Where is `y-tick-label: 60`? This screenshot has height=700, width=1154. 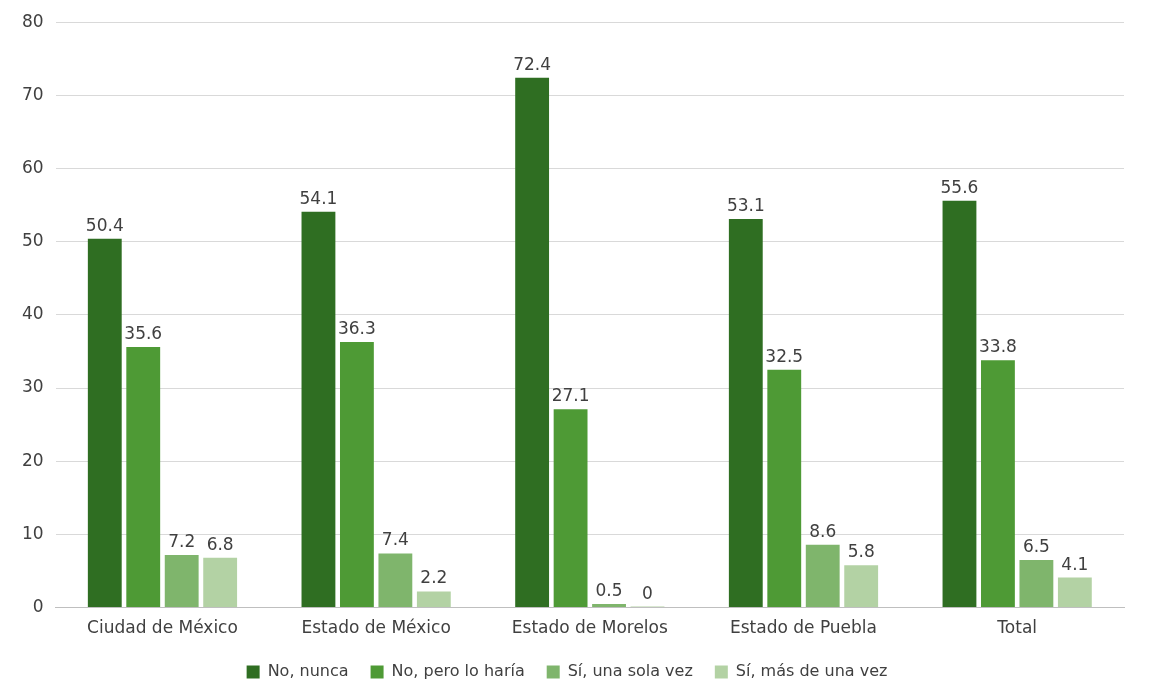
y-tick-label: 60 is located at coordinates (32, 166).